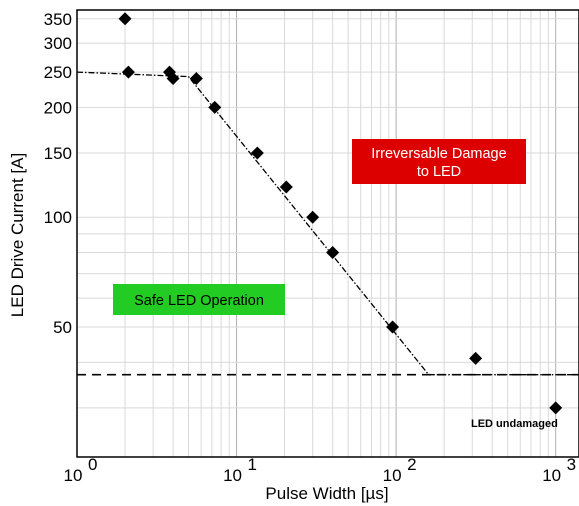  I want to click on y-tick-label: 150, so click(58, 153).